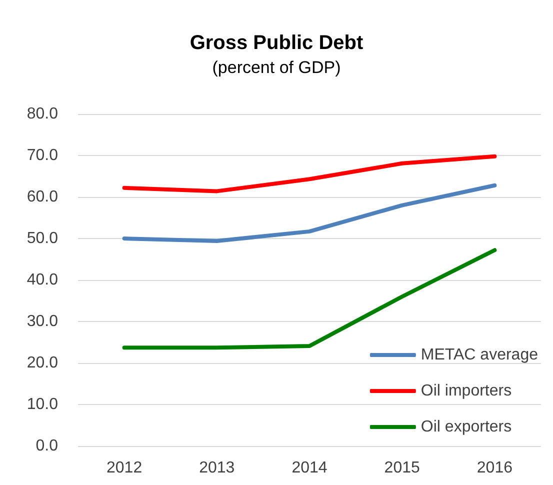 The height and width of the screenshot is (485, 553). I want to click on chart-subtitle: (percent of GDP), so click(276, 67).